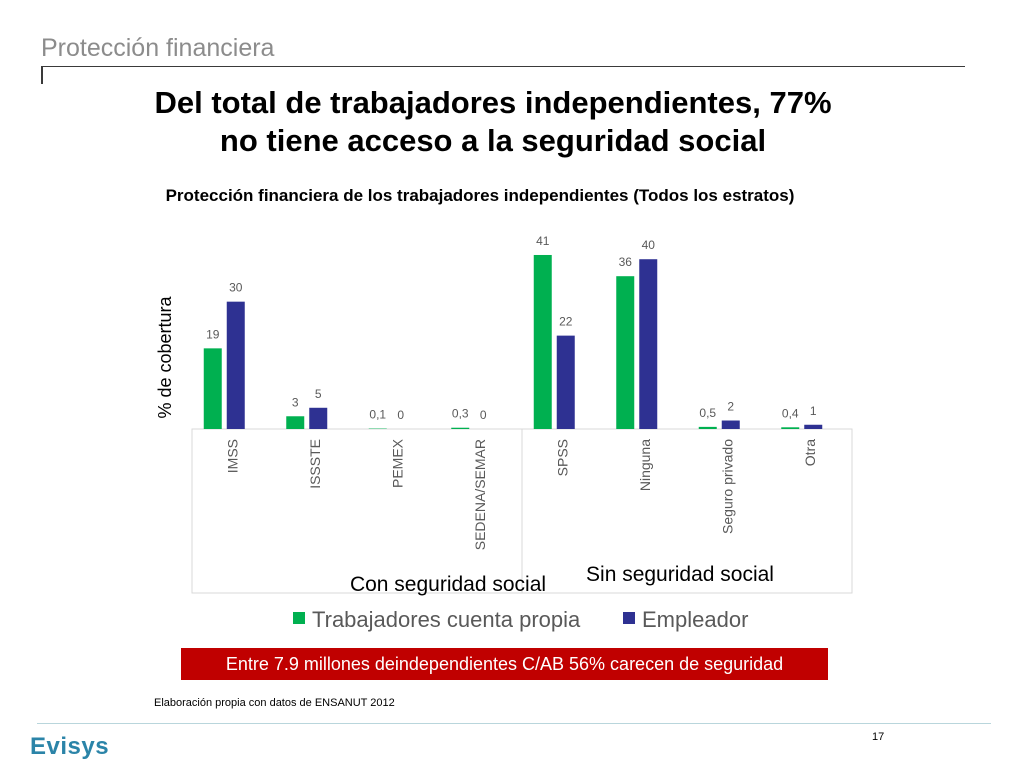 The width and height of the screenshot is (1024, 768). What do you see at coordinates (377, 415) in the screenshot?
I see `data-label: 0,1` at bounding box center [377, 415].